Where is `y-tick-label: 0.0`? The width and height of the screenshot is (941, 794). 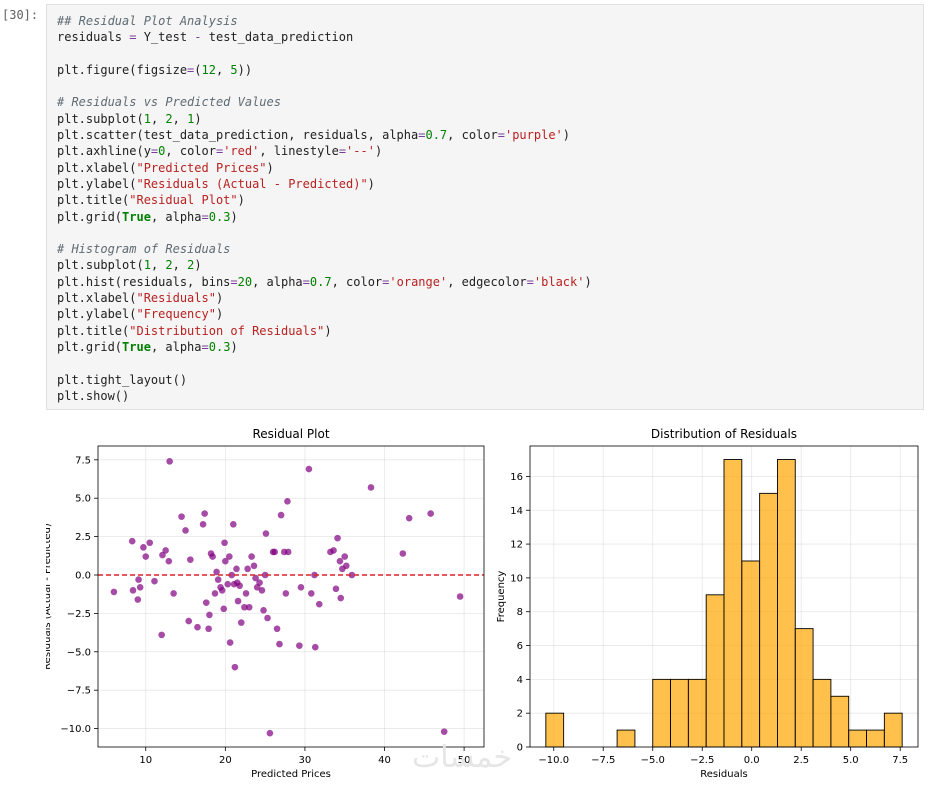
y-tick-label: 0.0 is located at coordinates (83, 576).